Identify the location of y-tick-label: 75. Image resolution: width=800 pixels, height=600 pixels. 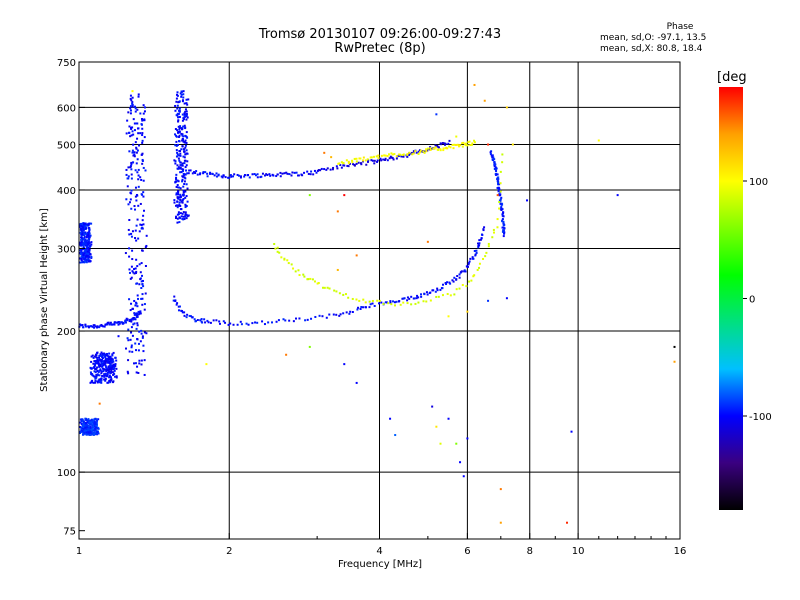
(69, 532).